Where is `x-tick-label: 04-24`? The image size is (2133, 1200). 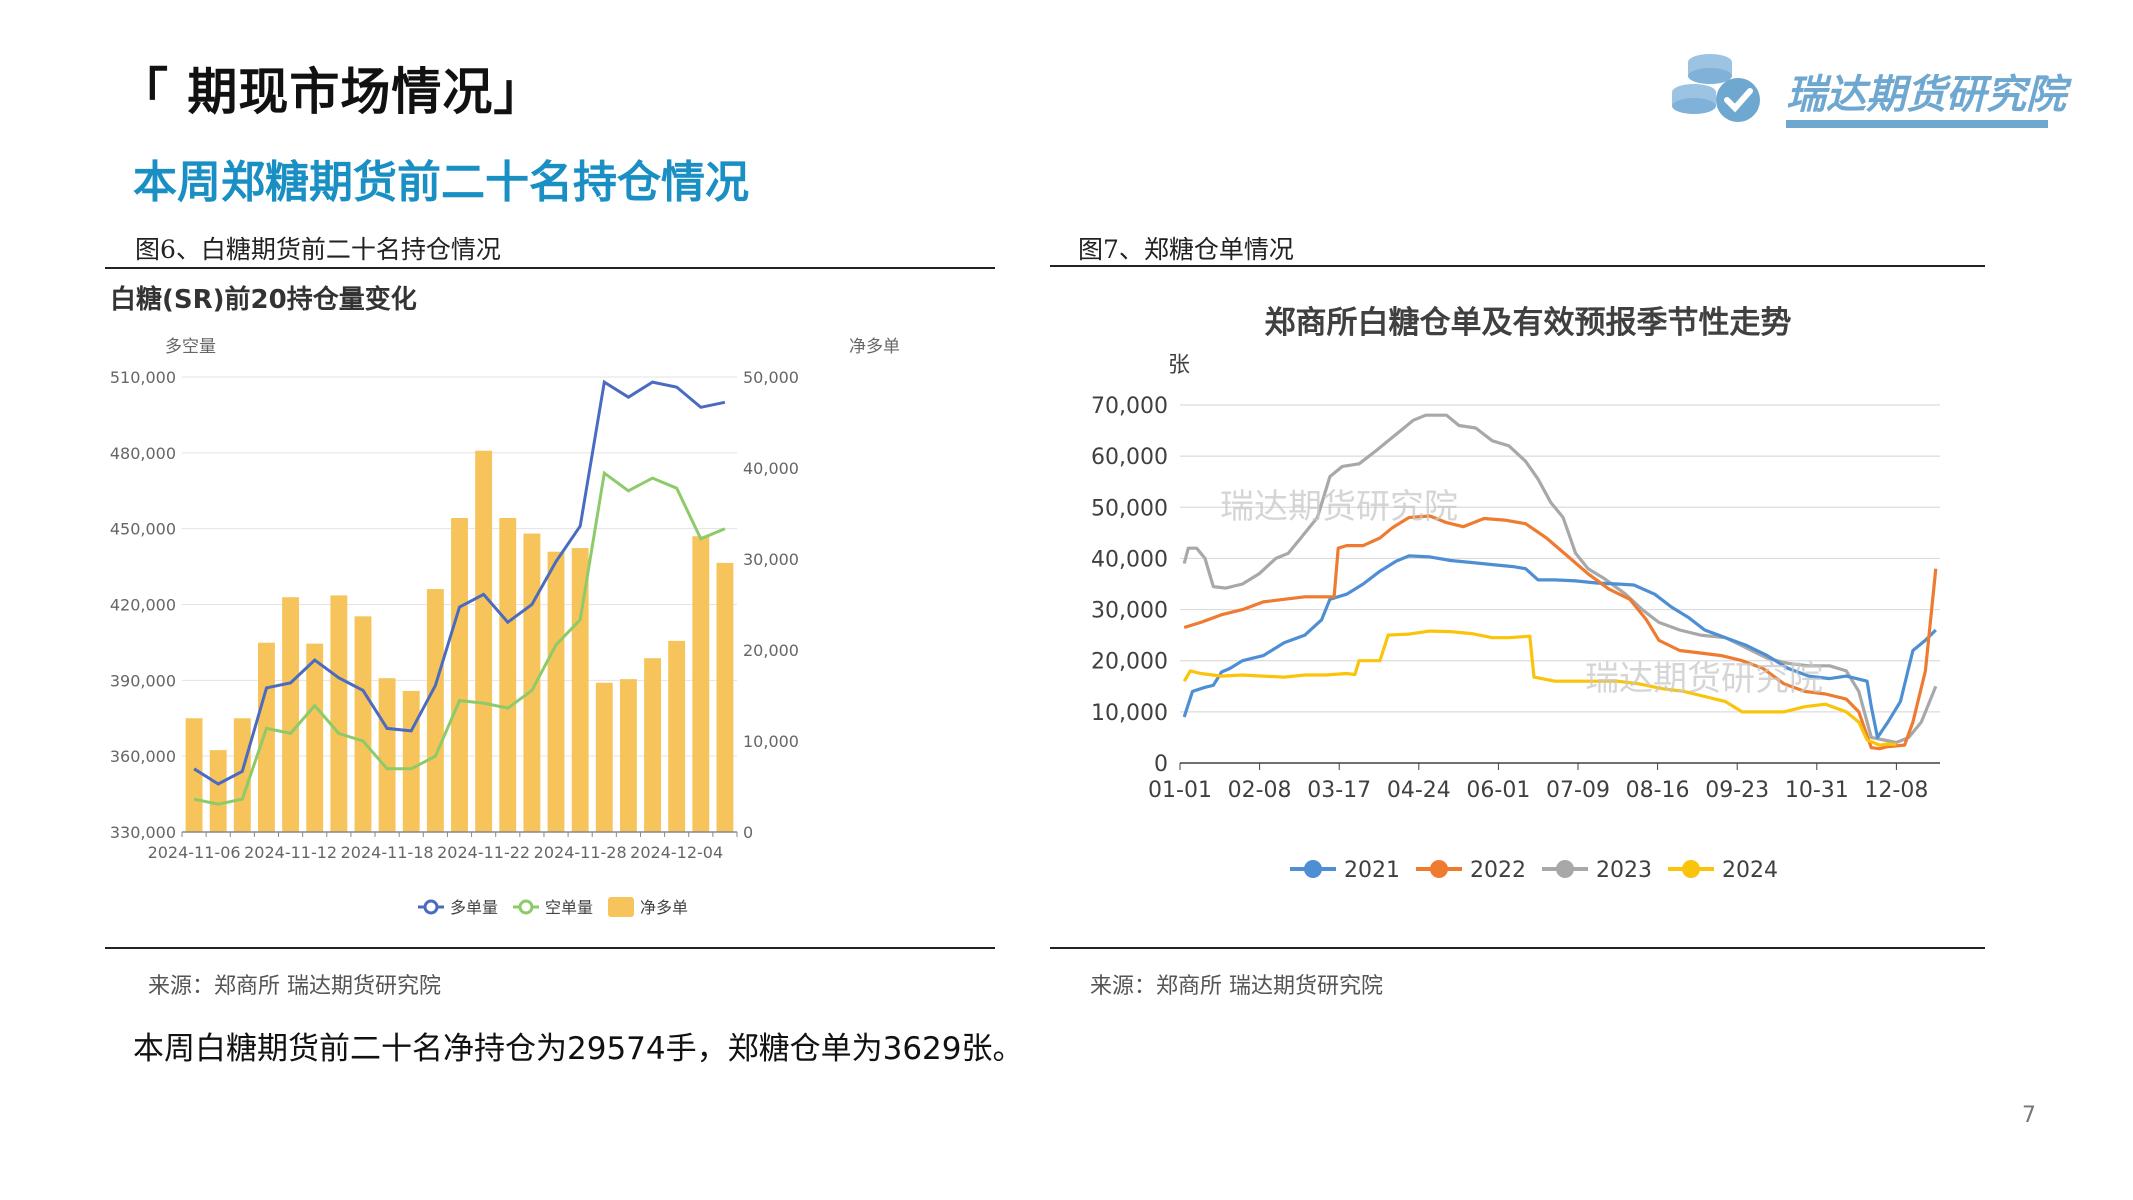 x-tick-label: 04-24 is located at coordinates (1419, 790).